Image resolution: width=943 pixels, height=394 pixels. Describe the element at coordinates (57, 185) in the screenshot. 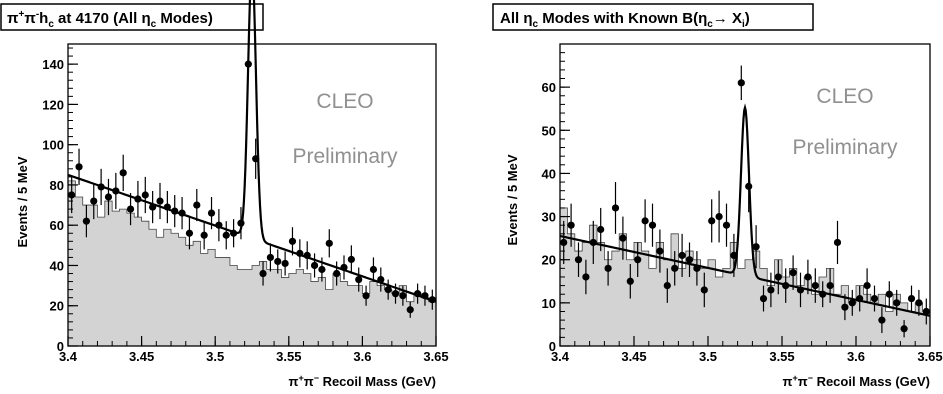

I see `left-y-tick-label: 80` at that location.